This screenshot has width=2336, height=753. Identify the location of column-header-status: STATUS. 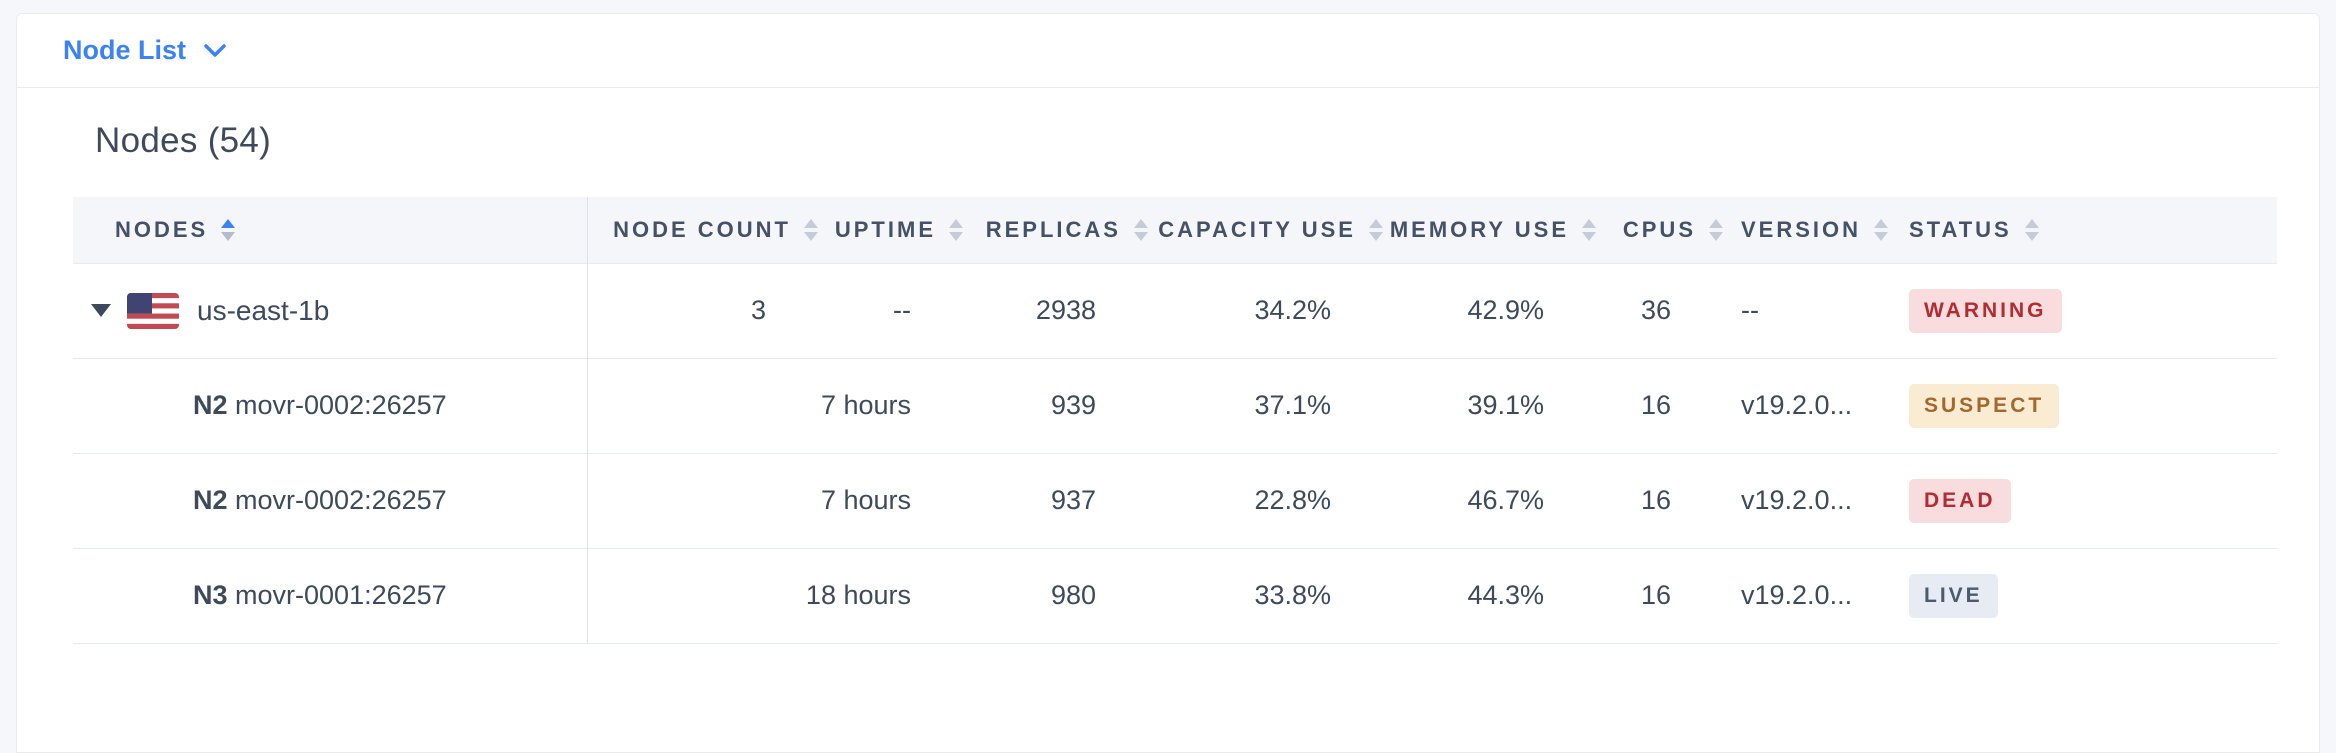
(2087, 230).